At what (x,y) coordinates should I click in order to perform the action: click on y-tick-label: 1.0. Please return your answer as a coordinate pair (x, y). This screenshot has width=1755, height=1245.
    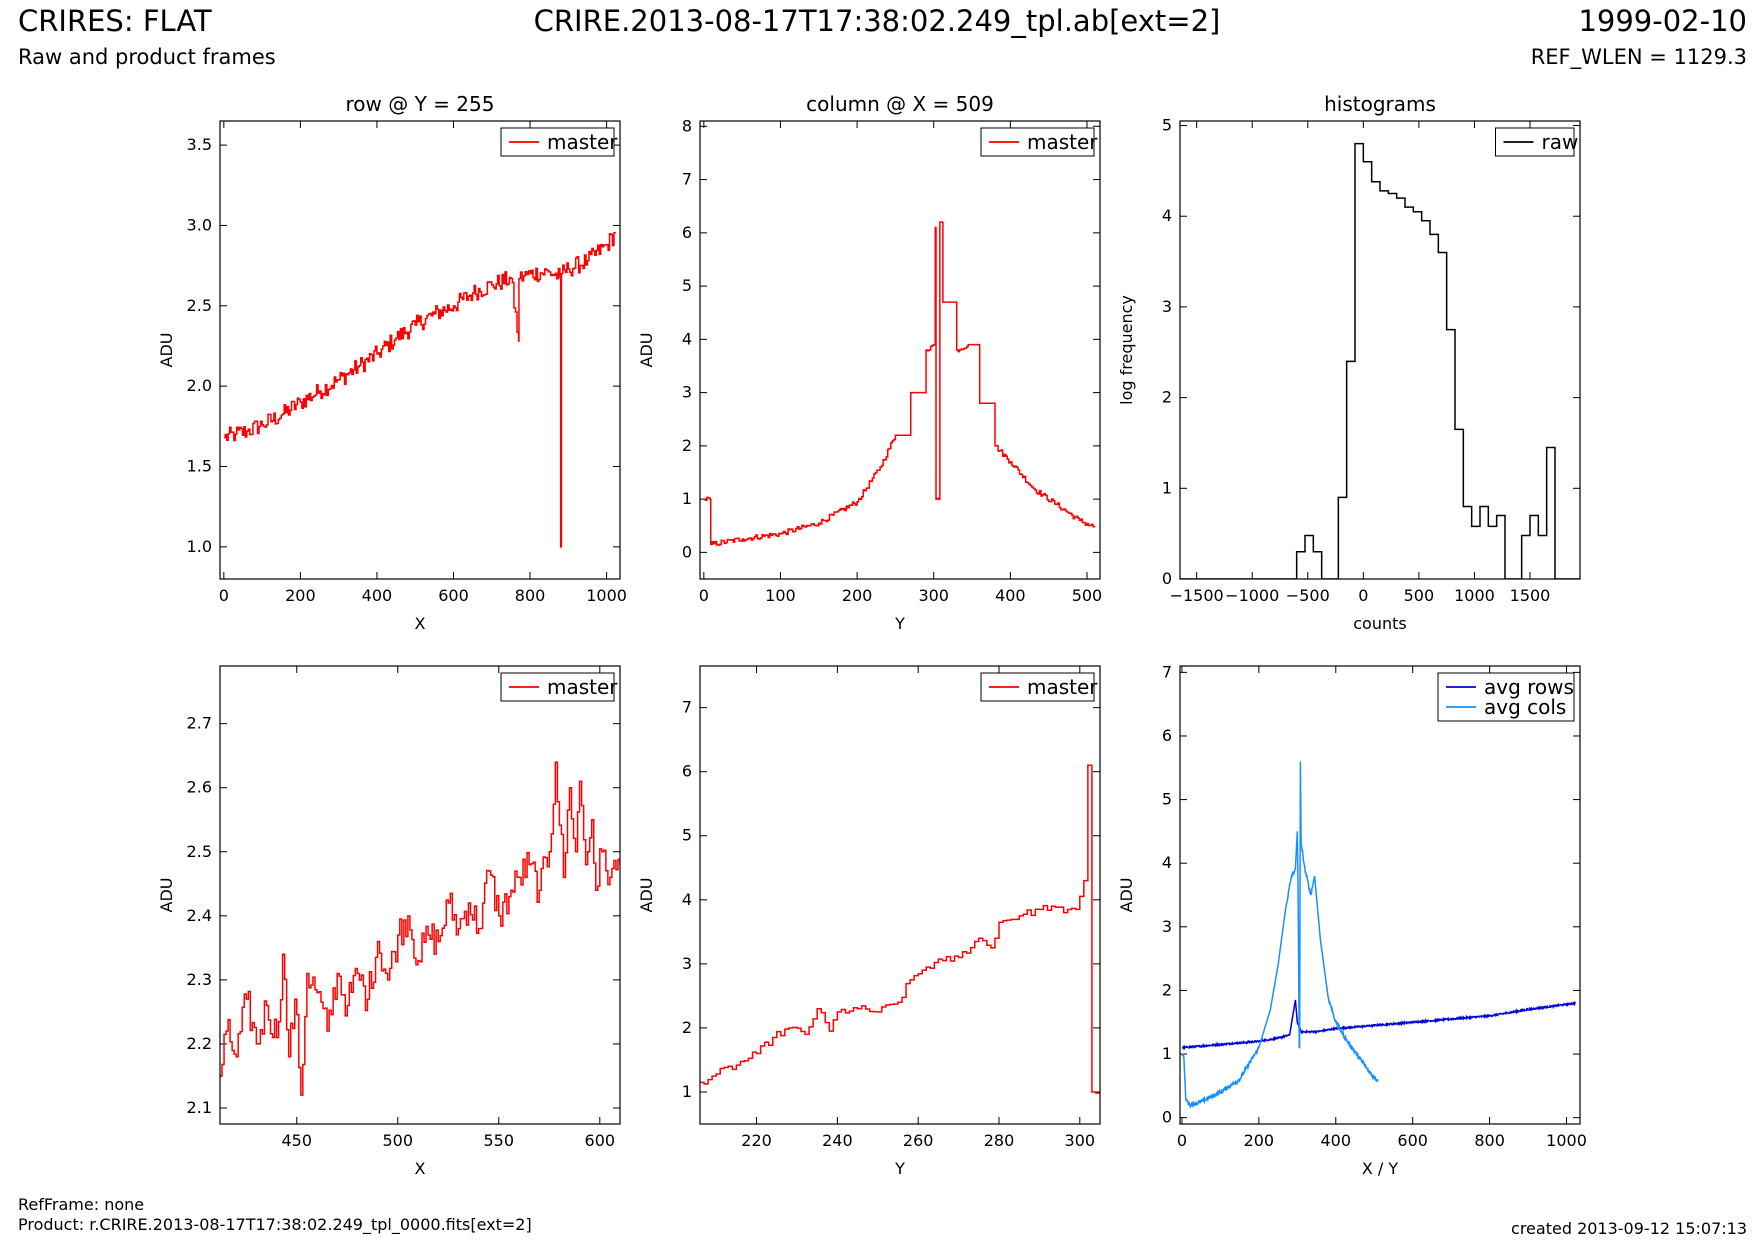
    Looking at the image, I should click on (199, 546).